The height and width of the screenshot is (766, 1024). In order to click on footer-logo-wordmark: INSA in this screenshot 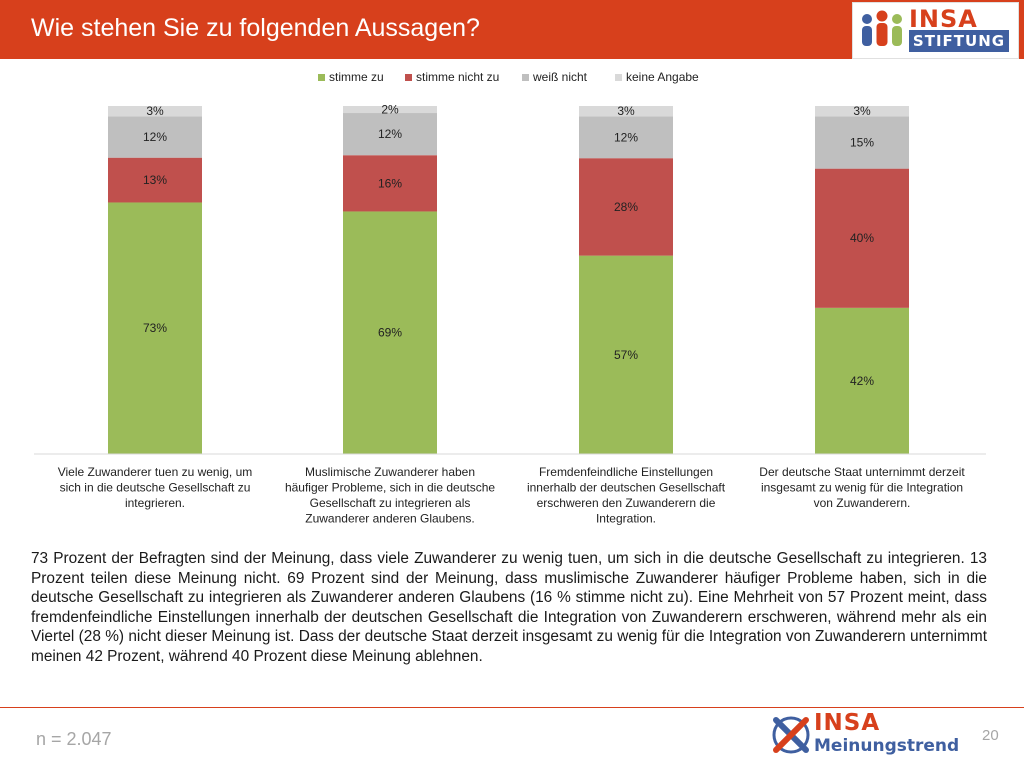, I will do `click(847, 723)`.